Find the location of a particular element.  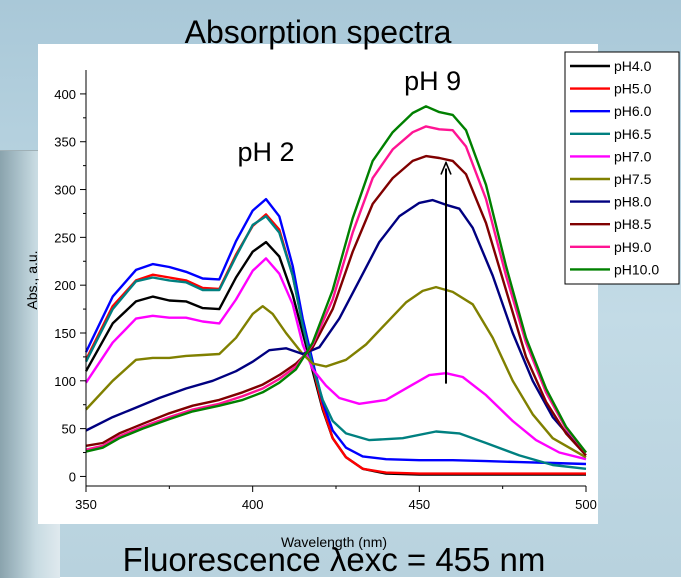

y-tick-label: 150 is located at coordinates (65, 333).